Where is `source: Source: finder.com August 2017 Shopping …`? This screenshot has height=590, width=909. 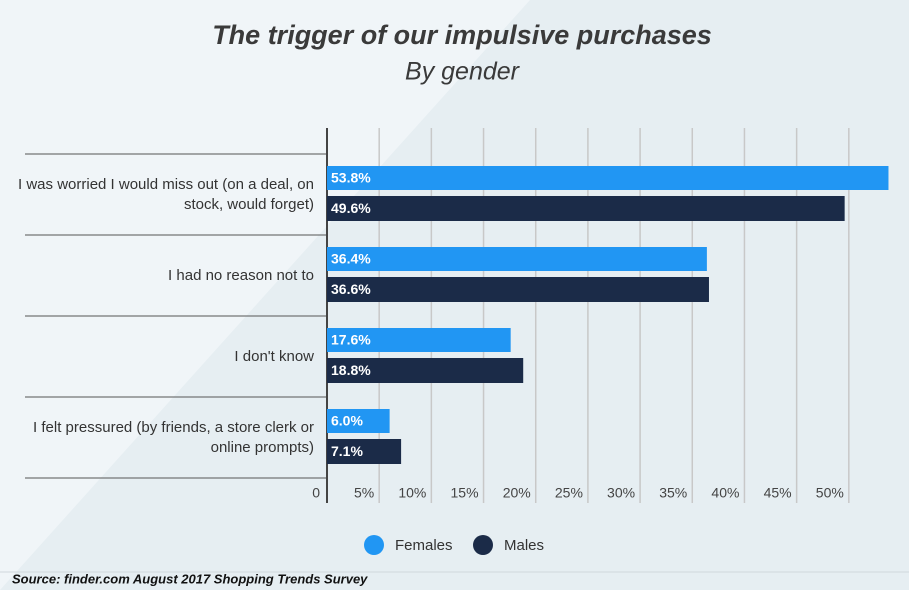
source: Source: finder.com August 2017 Shopping … is located at coordinates (190, 578).